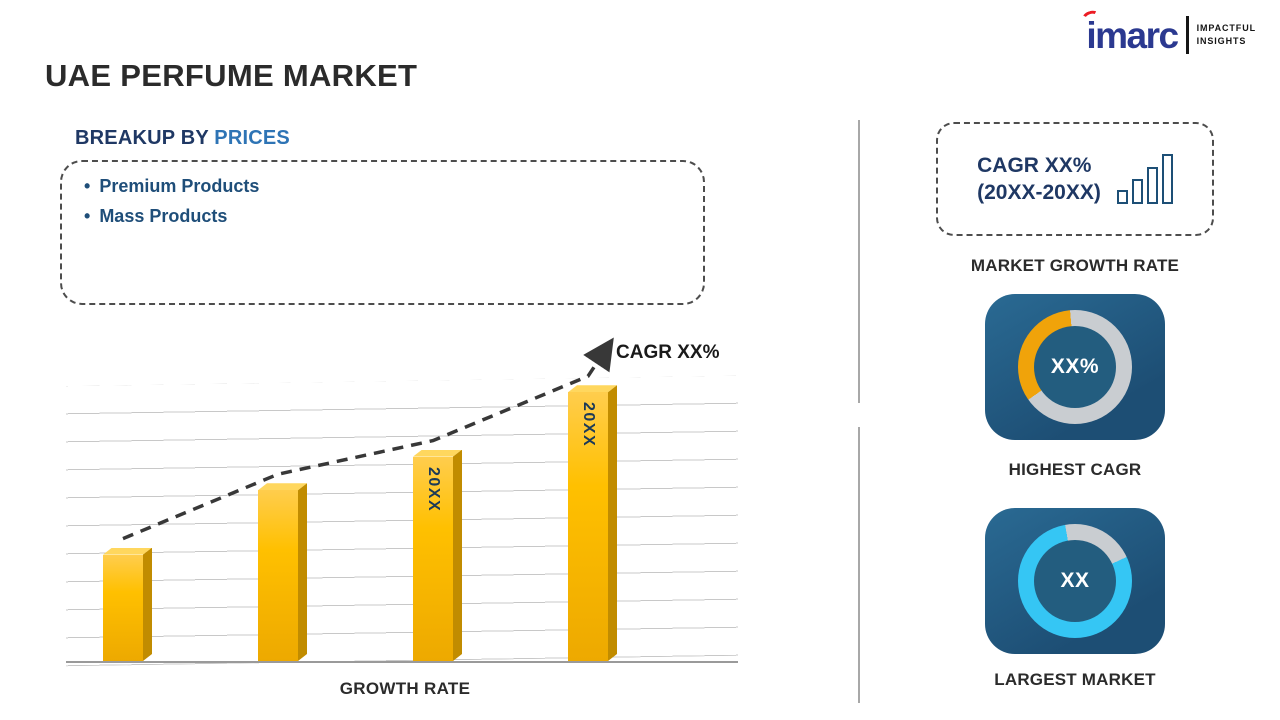  I want to click on logo-tagline-line1: IMPACTFUL, so click(1226, 28).